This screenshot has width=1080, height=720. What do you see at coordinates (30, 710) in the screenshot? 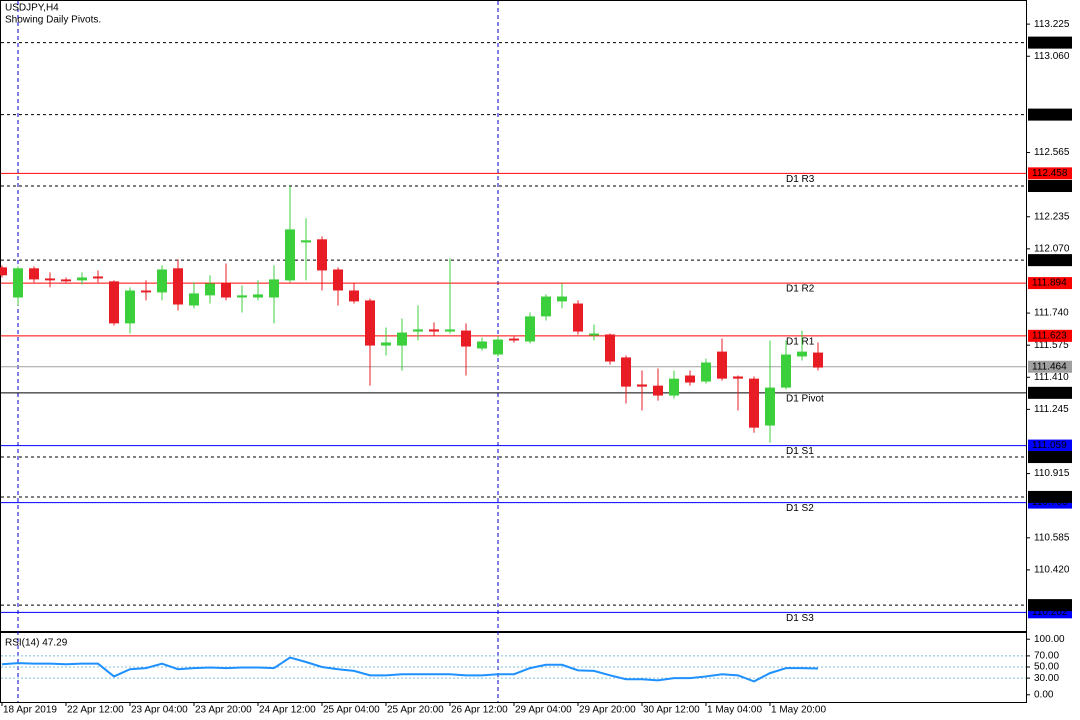
I see `x-tick-label: 18 Apr 2019` at bounding box center [30, 710].